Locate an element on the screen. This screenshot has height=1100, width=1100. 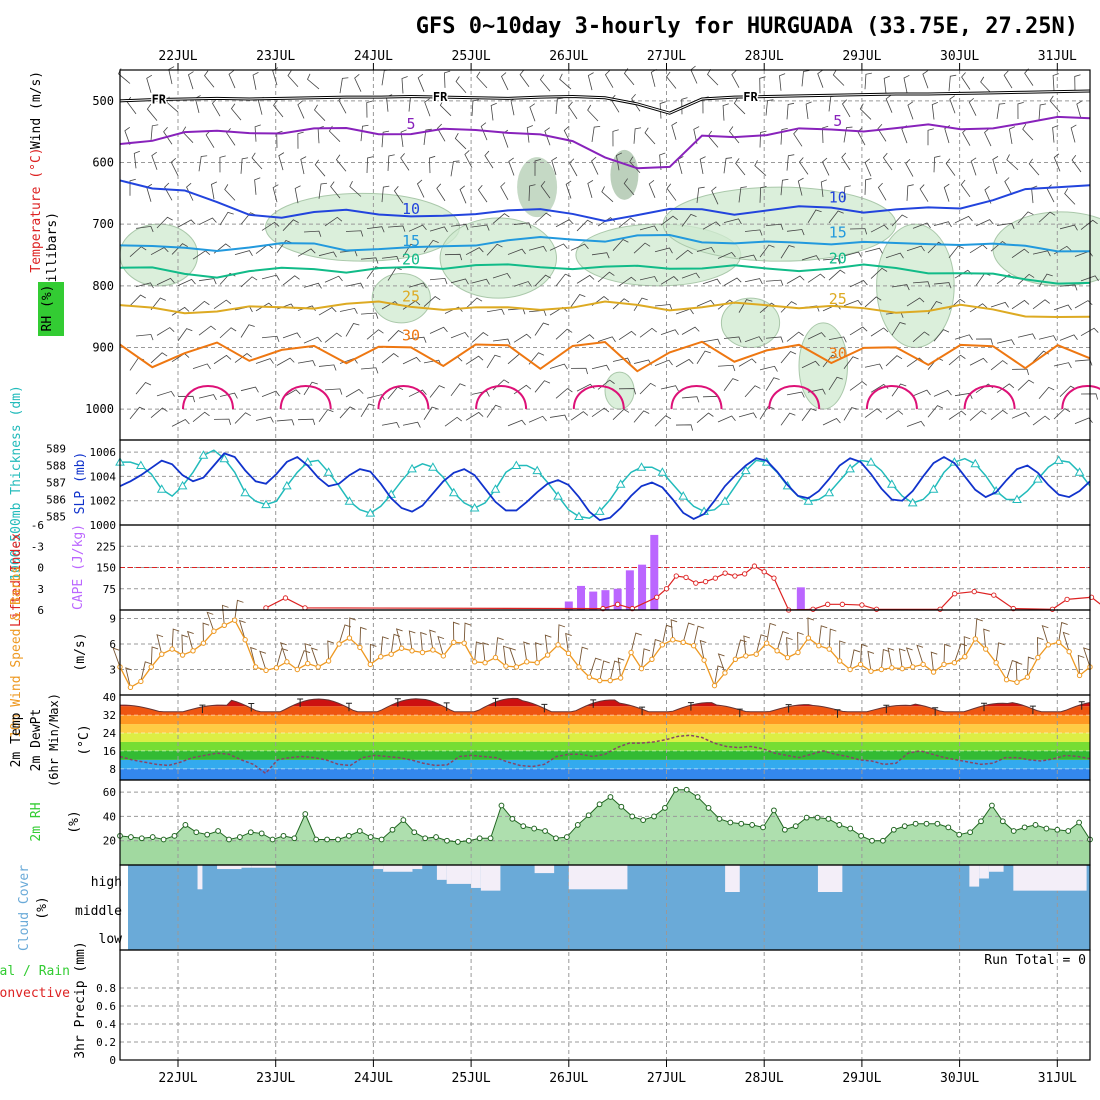
thickness-tick-label: 586 is located at coordinates (56, 500).